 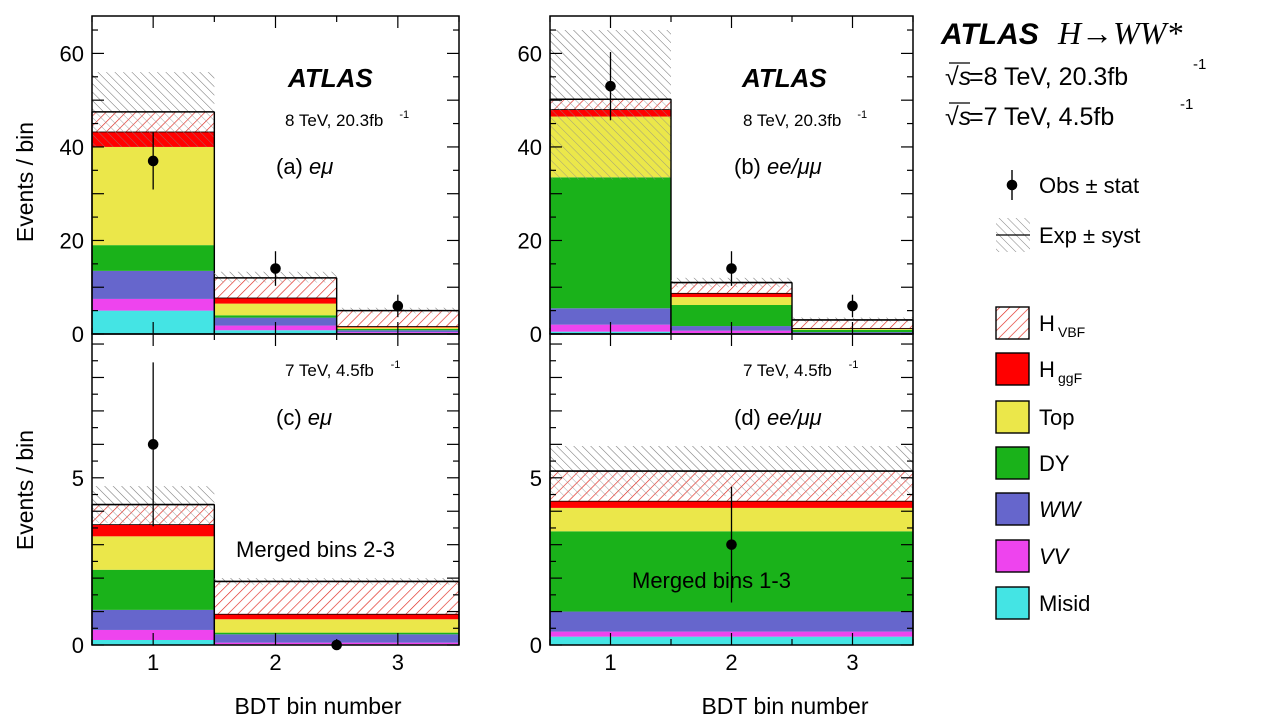 I want to click on legend-item-obs: Obs ± stat, so click(x=1072, y=185).